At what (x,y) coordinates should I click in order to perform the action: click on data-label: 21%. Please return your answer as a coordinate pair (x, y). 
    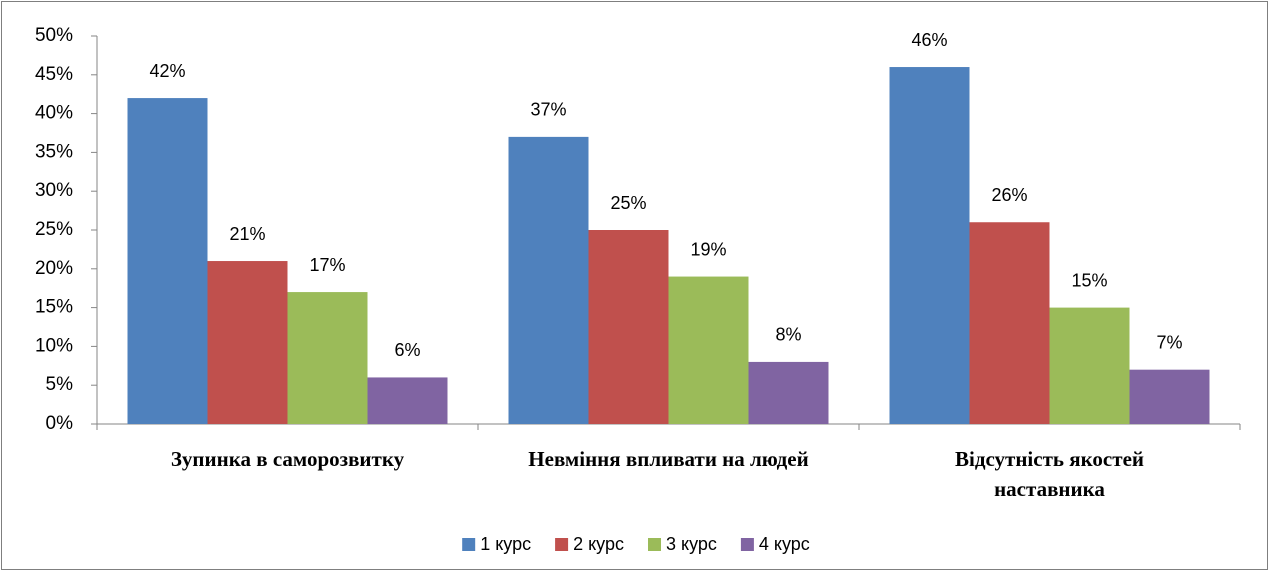
    Looking at the image, I should click on (247, 234).